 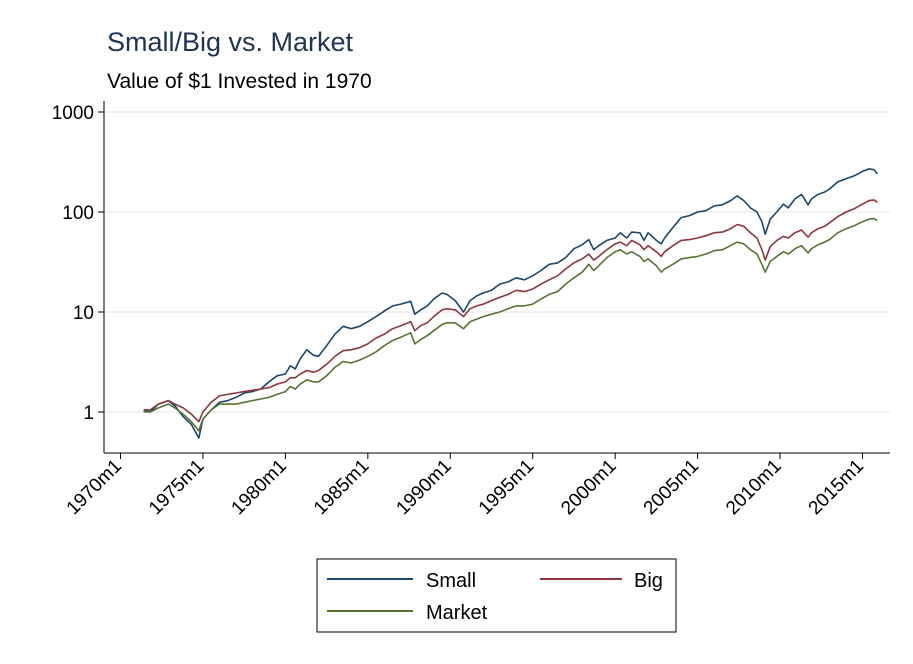 I want to click on chart-subtitle: Value of $1 Invested in 1970, so click(x=239, y=81).